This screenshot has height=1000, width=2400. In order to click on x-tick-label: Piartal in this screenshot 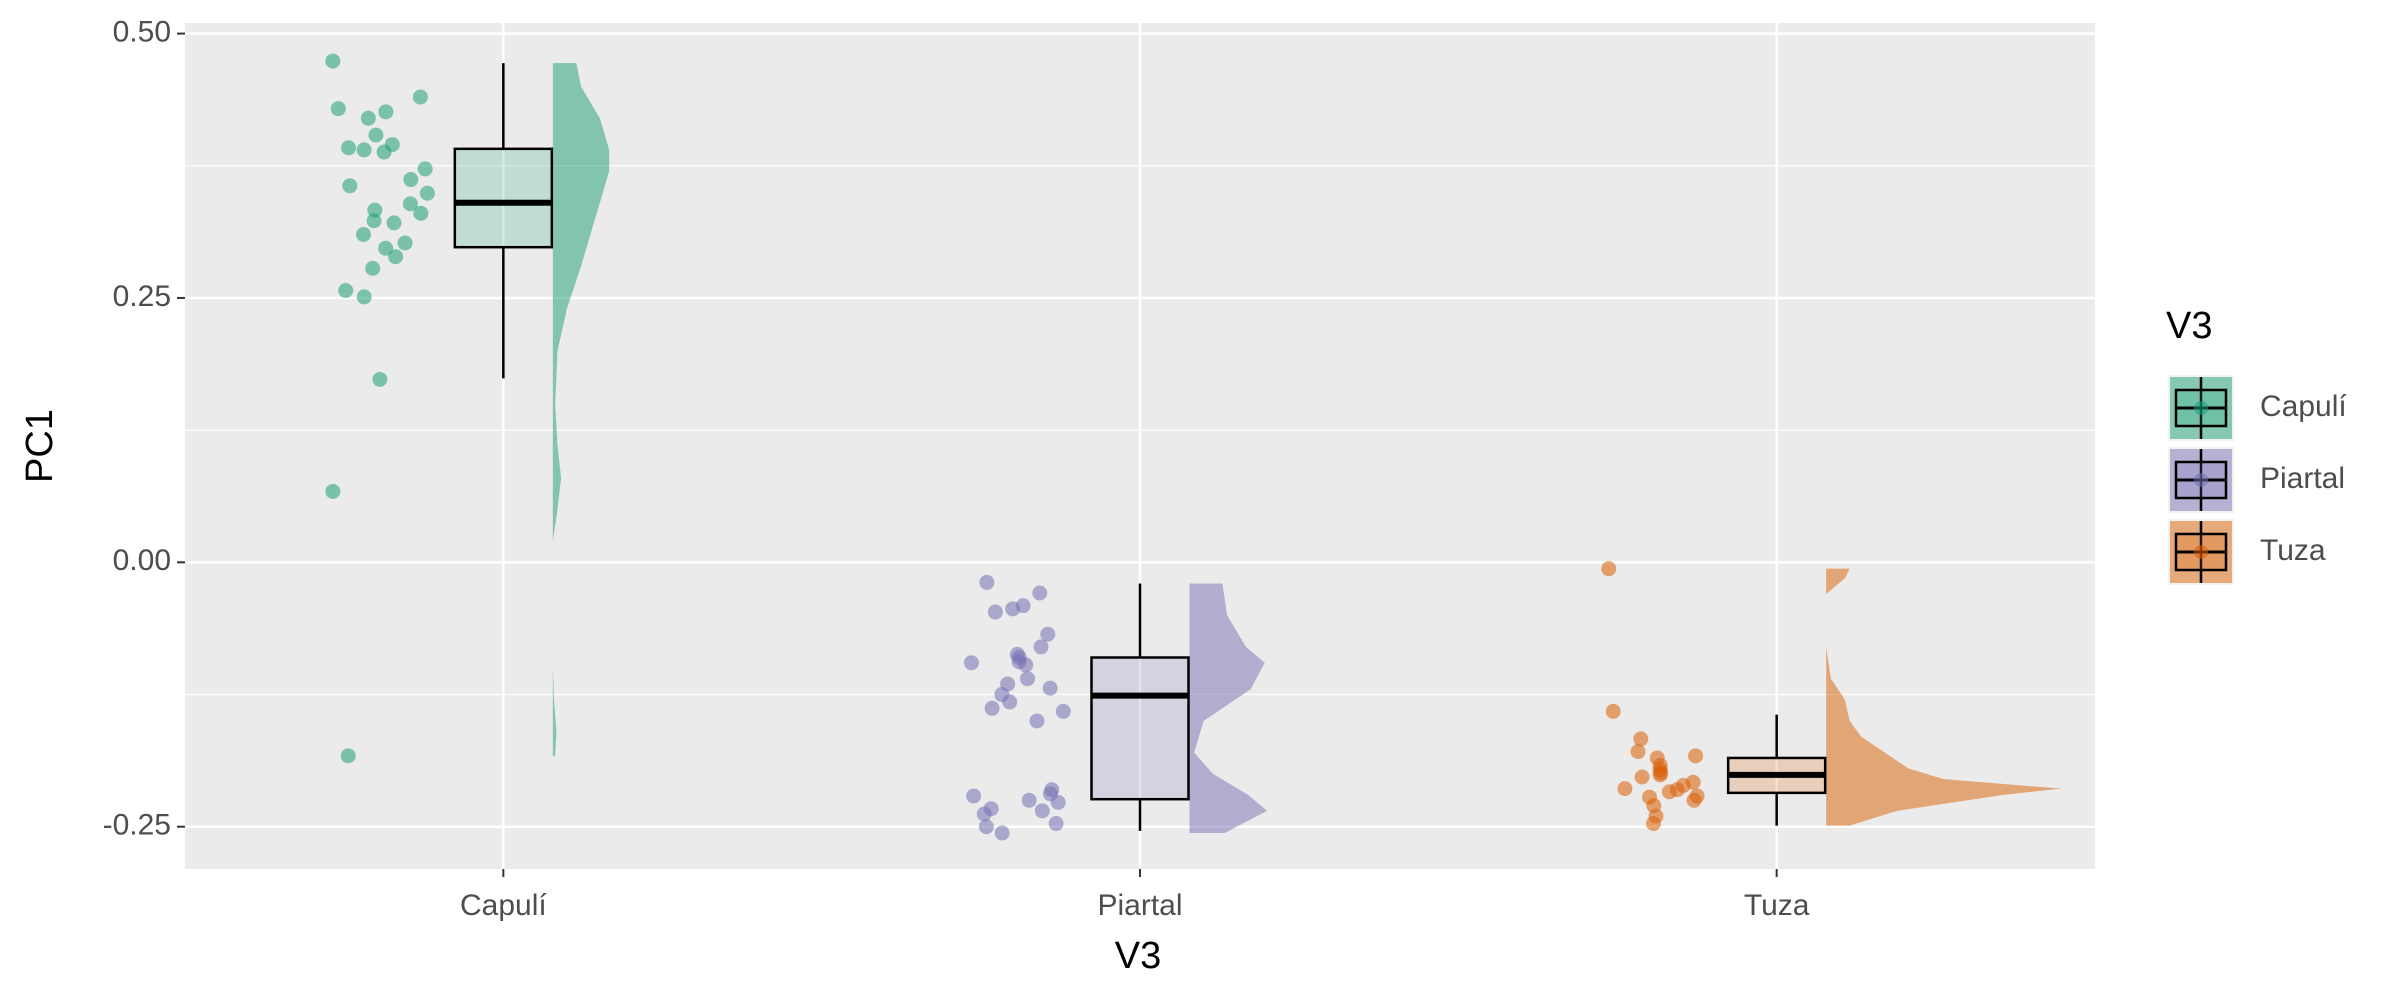, I will do `click(1139, 905)`.